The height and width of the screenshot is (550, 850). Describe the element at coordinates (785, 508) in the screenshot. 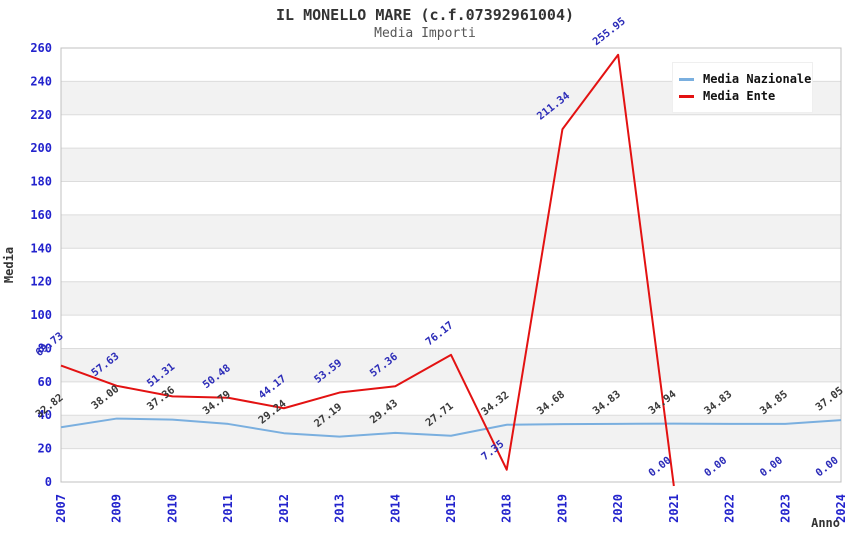

I see `svg-text: 2023` at that location.